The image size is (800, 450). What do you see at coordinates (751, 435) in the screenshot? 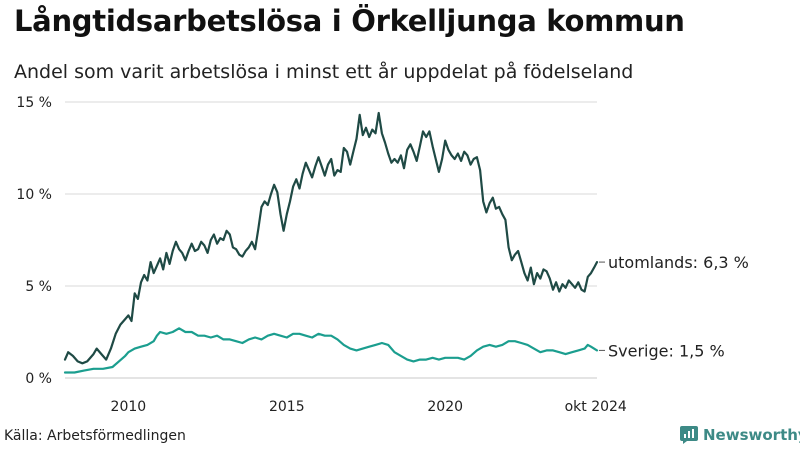
I see `brand-name: Newsworthy` at bounding box center [751, 435].